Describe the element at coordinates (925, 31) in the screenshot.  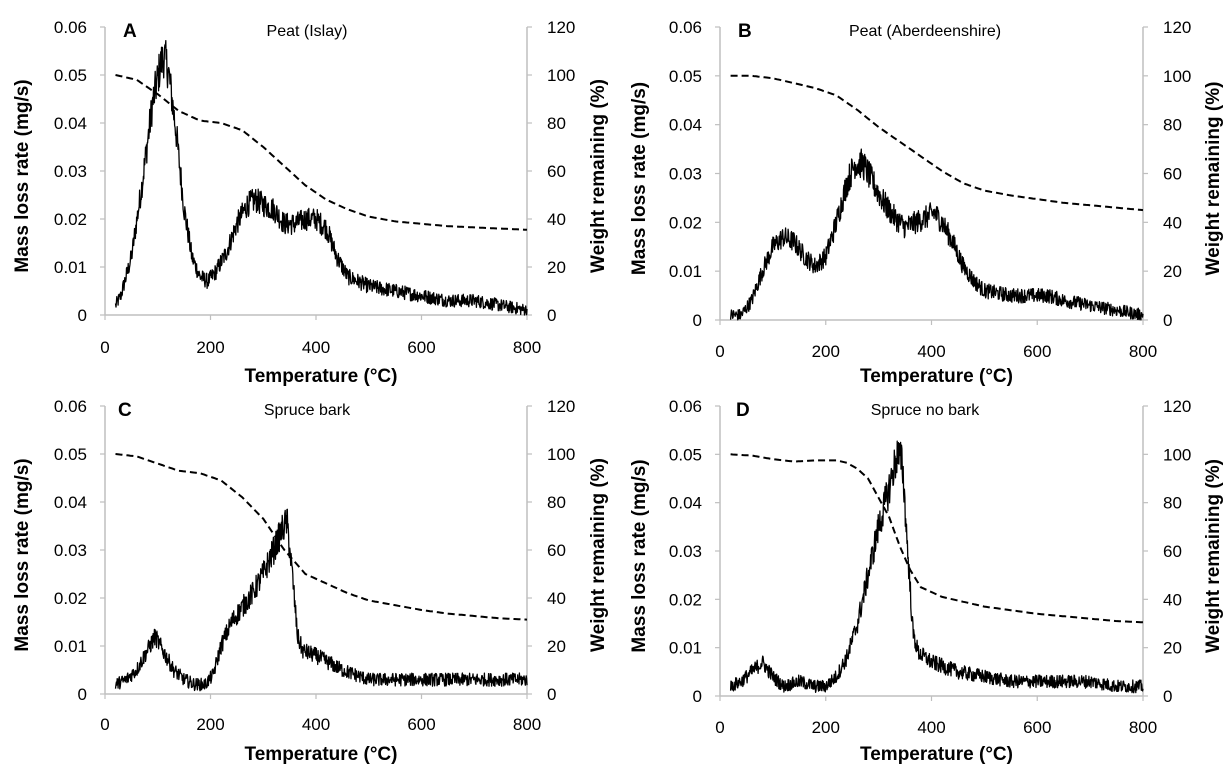
I see `panel-title: Peat (Aberdeenshire)` at that location.